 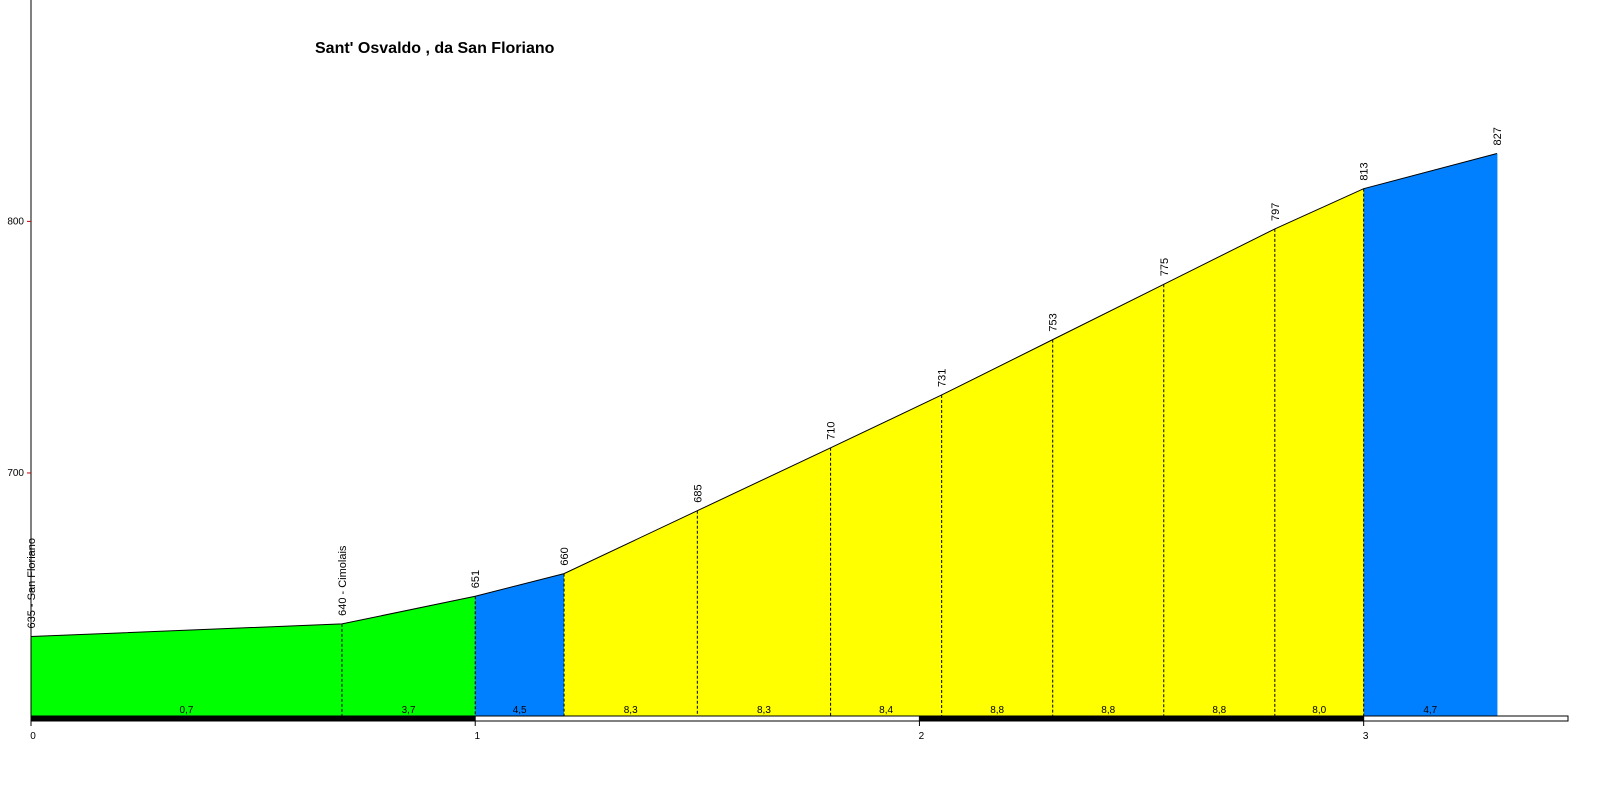 What do you see at coordinates (520, 710) in the screenshot?
I see `gradient-label: 4,5` at bounding box center [520, 710].